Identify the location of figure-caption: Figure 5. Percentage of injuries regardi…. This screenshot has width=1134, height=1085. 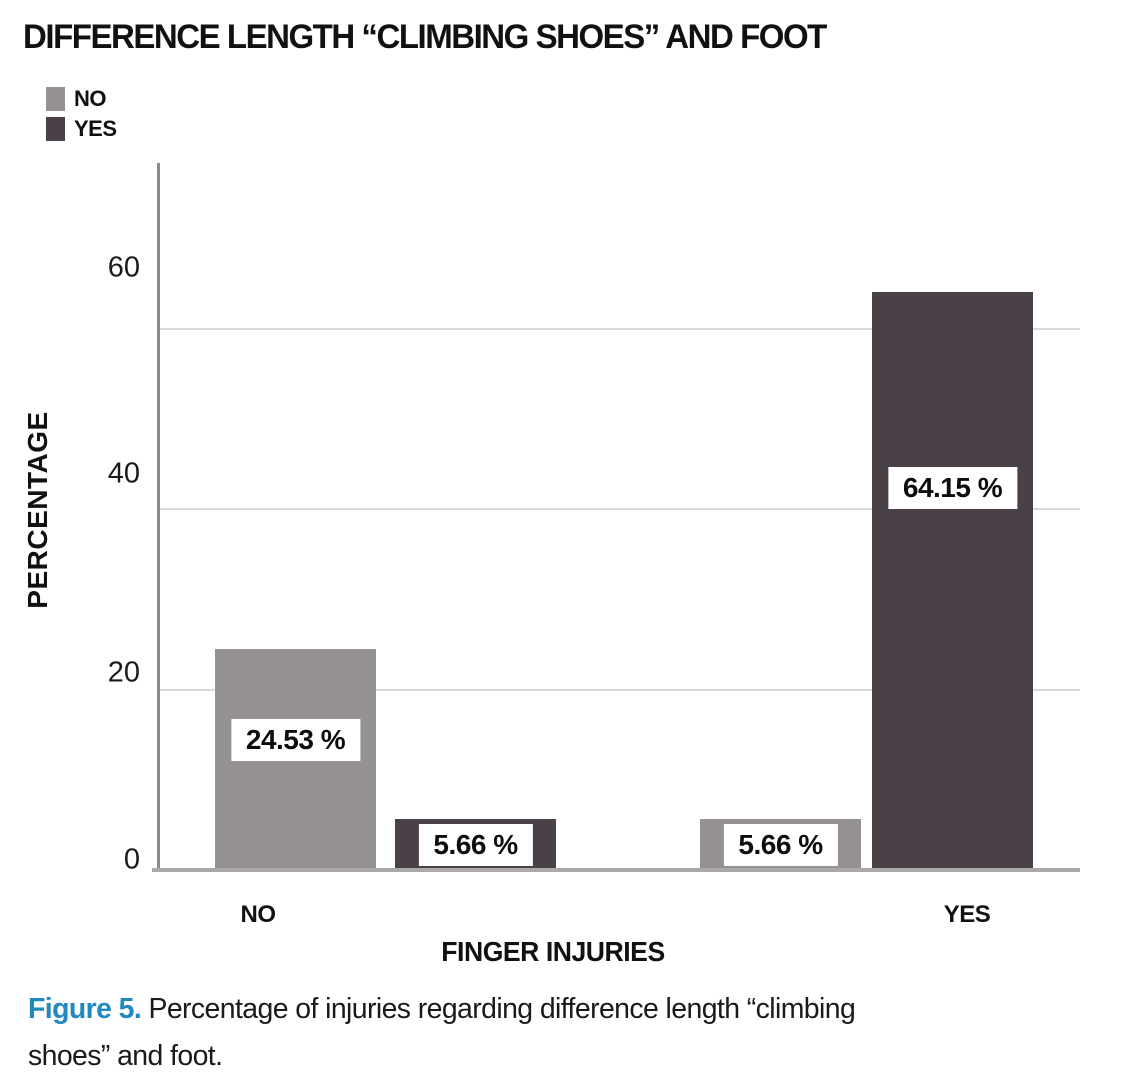
(557, 1033).